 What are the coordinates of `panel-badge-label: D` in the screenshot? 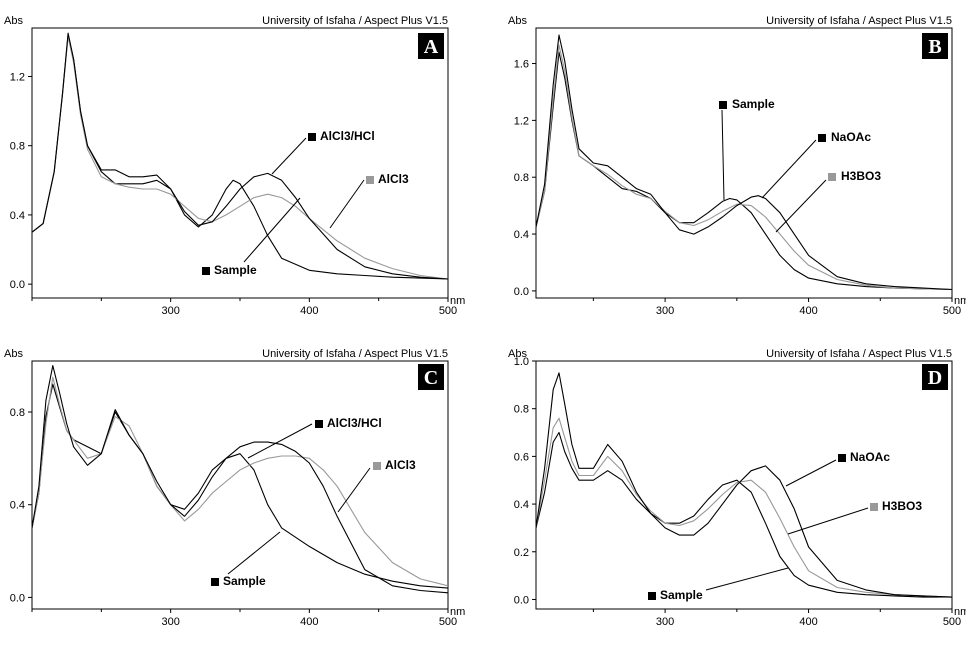 It's located at (935, 378).